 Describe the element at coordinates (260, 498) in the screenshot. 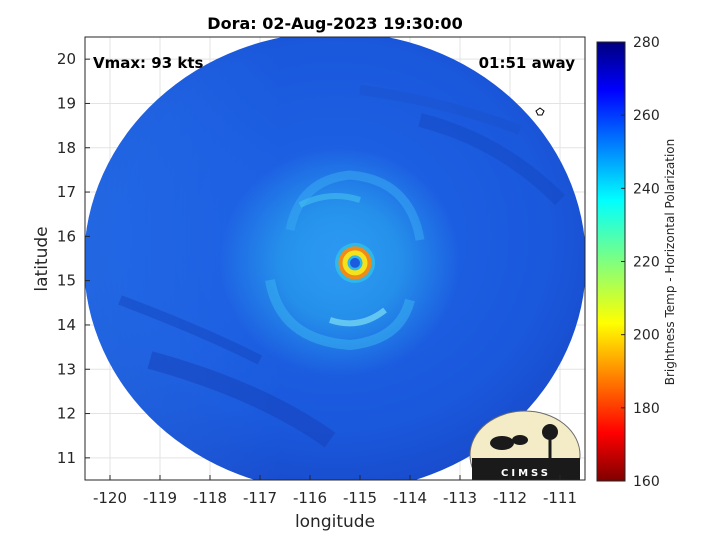

I see `x-tick-label-3: -117` at that location.